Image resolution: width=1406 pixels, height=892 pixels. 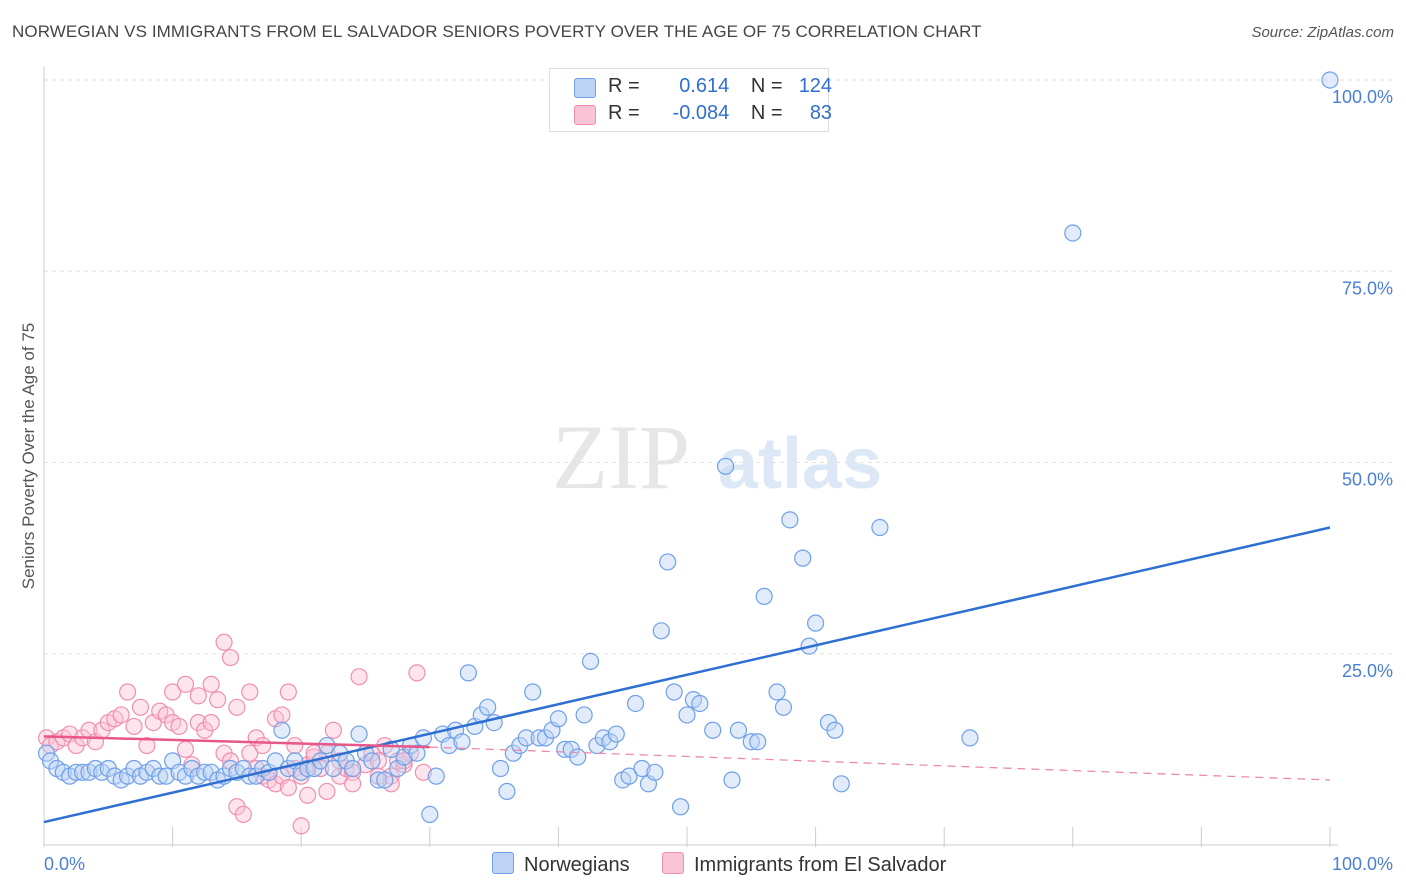 I want to click on x-tick-label: 100.0%, so click(x=1362, y=864).